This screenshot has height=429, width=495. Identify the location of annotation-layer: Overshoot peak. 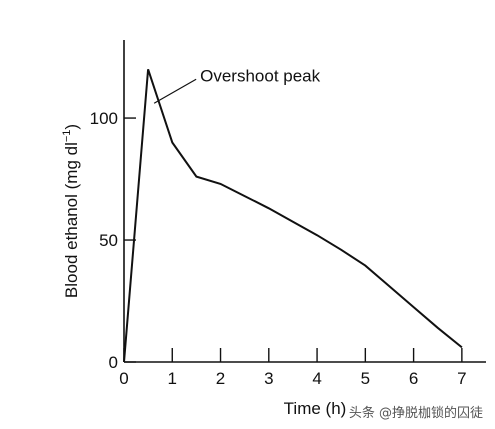
(237, 85).